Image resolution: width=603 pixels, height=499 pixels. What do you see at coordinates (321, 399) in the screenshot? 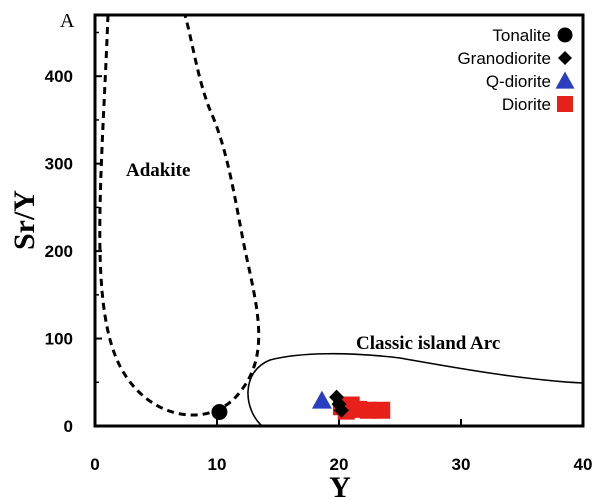
I see `q-diorite-point` at bounding box center [321, 399].